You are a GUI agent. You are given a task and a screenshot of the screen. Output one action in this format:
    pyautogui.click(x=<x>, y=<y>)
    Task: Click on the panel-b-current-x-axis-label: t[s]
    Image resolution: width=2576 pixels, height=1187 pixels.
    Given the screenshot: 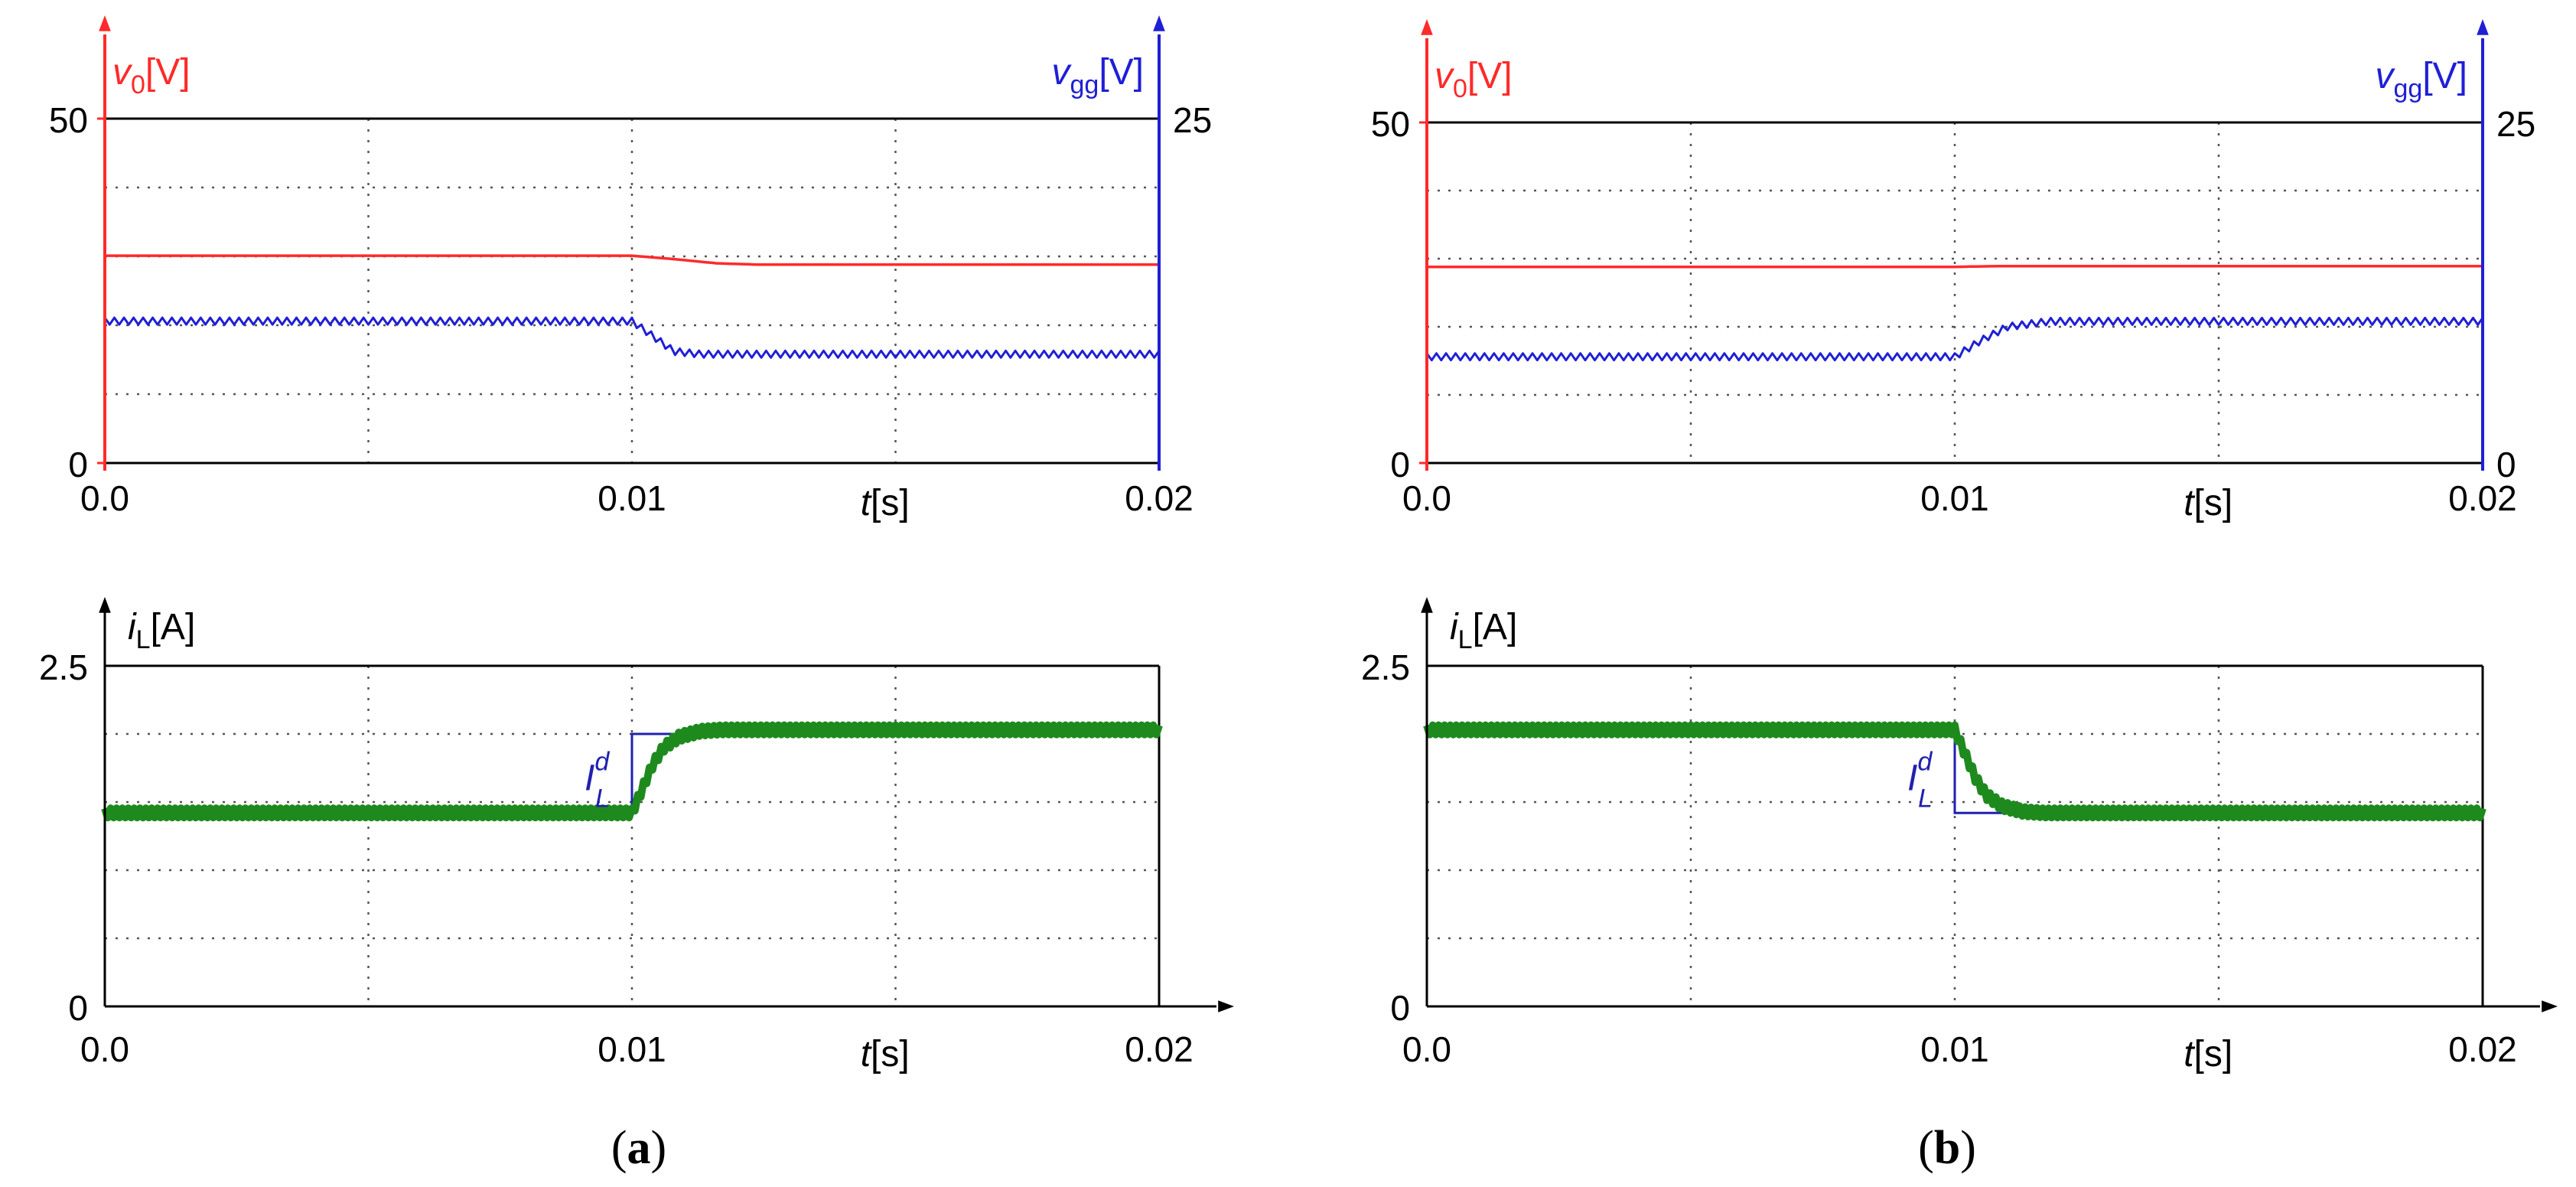 What is the action you would take?
    pyautogui.click(x=2208, y=1054)
    